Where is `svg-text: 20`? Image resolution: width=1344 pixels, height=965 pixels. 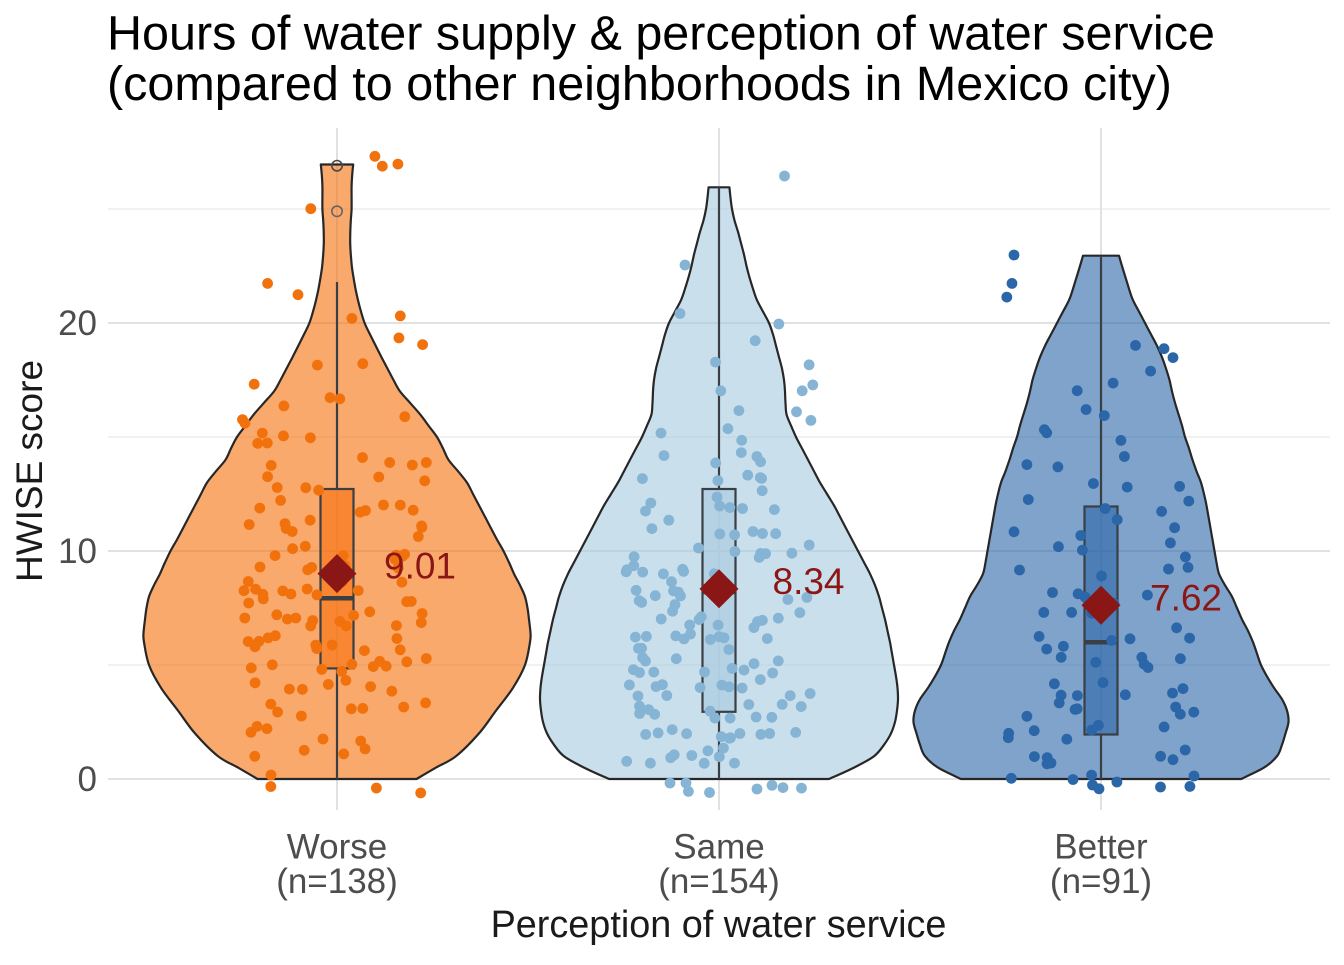
svg-text: 20 is located at coordinates (77, 323).